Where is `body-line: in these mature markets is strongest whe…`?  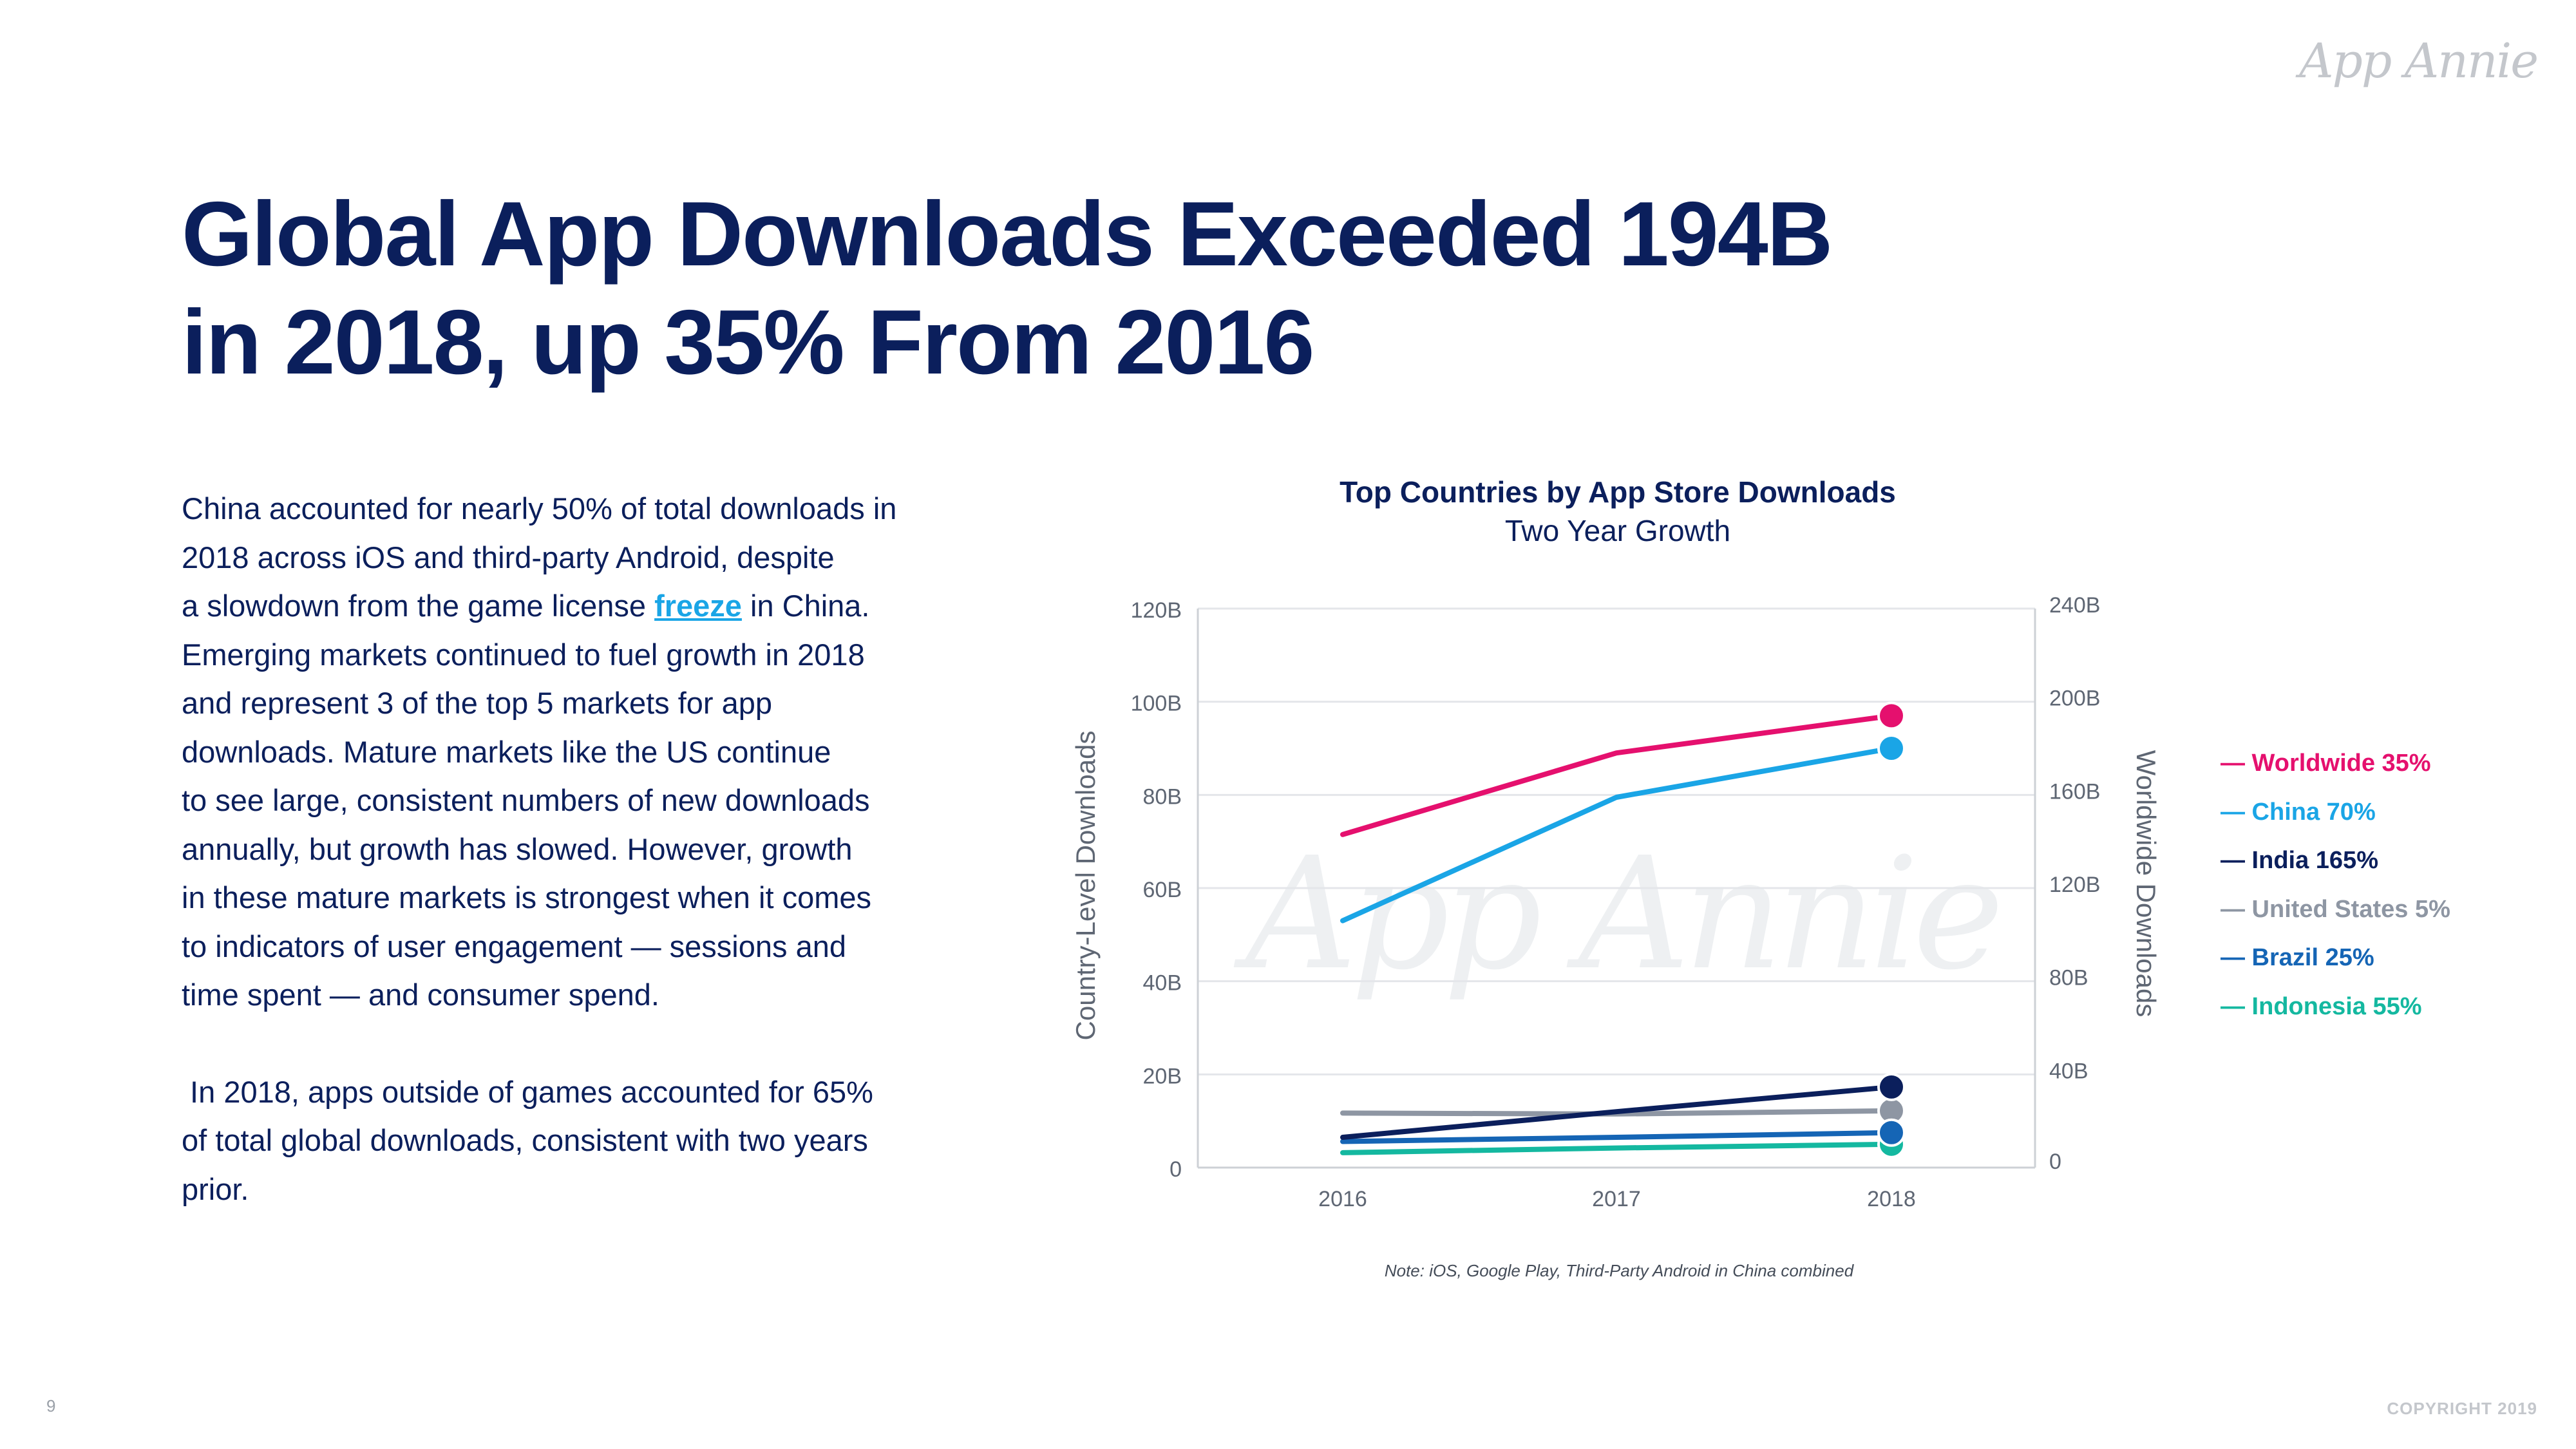 body-line: in these mature markets is strongest whe… is located at coordinates (526, 897).